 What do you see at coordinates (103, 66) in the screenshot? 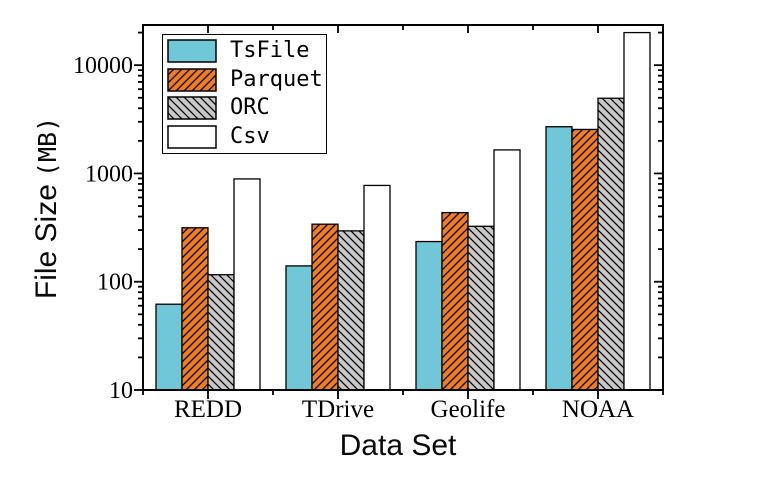
I see `y-tick-label: 10000` at bounding box center [103, 66].